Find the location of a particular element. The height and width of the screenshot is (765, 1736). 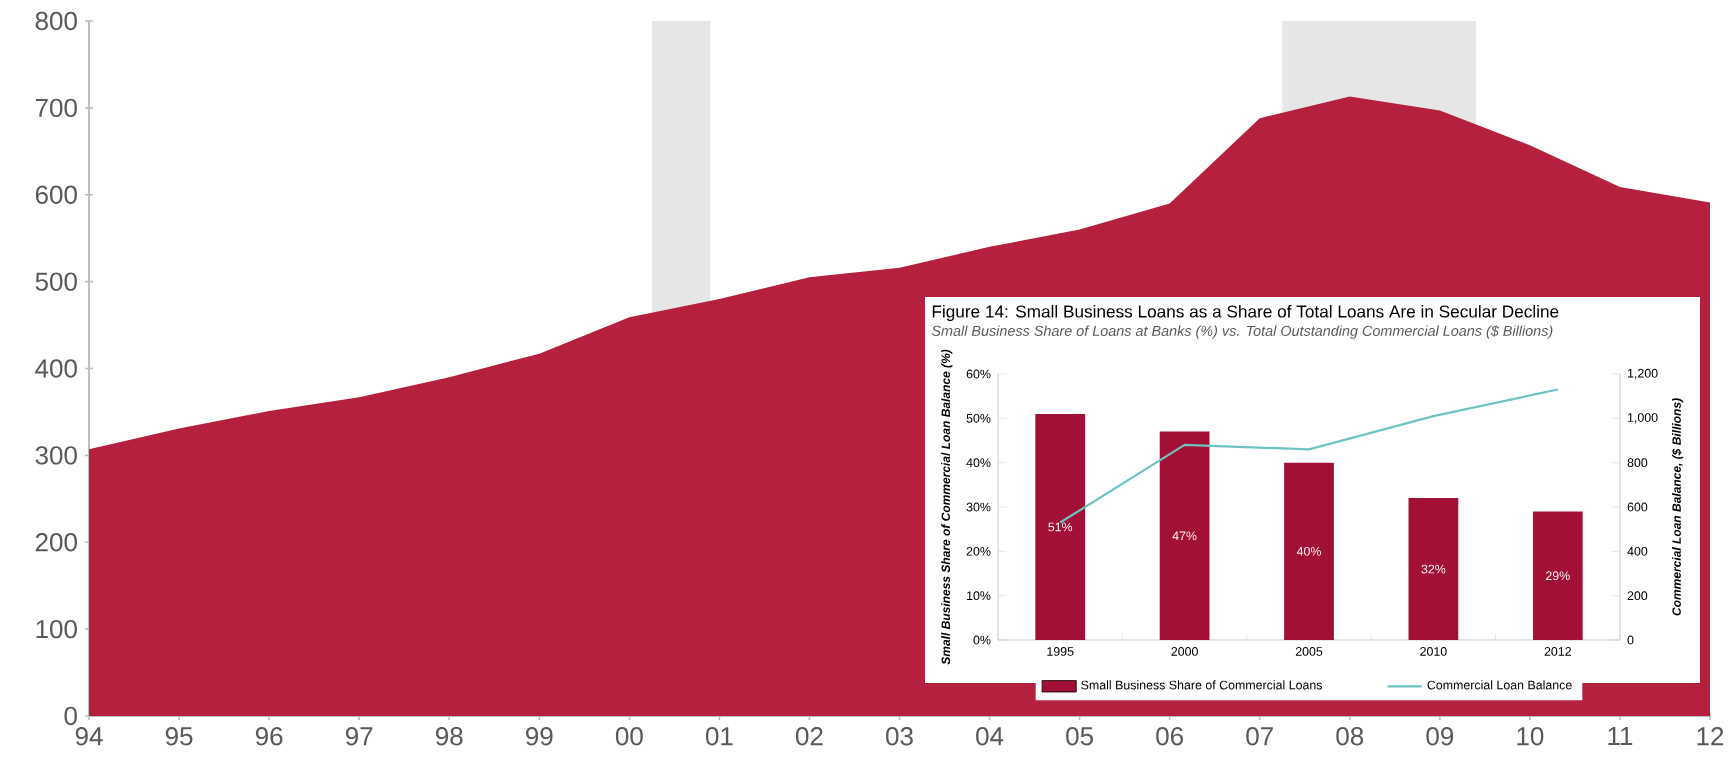

y-tick-label: 0% is located at coordinates (982, 640).